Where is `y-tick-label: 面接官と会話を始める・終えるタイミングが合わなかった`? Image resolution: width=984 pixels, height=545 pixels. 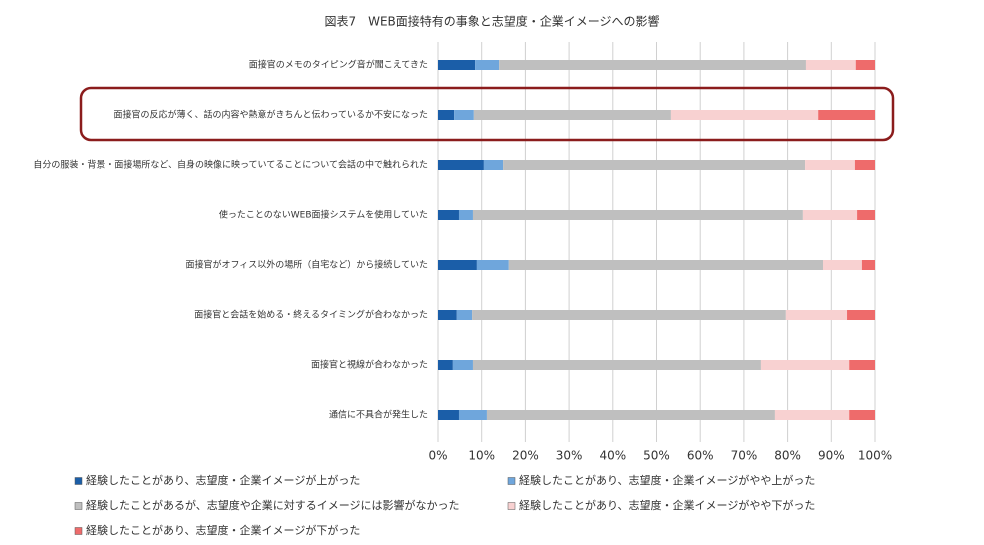
y-tick-label: 面接官と会話を始める・終えるタイミングが合わなかった is located at coordinates (311, 315).